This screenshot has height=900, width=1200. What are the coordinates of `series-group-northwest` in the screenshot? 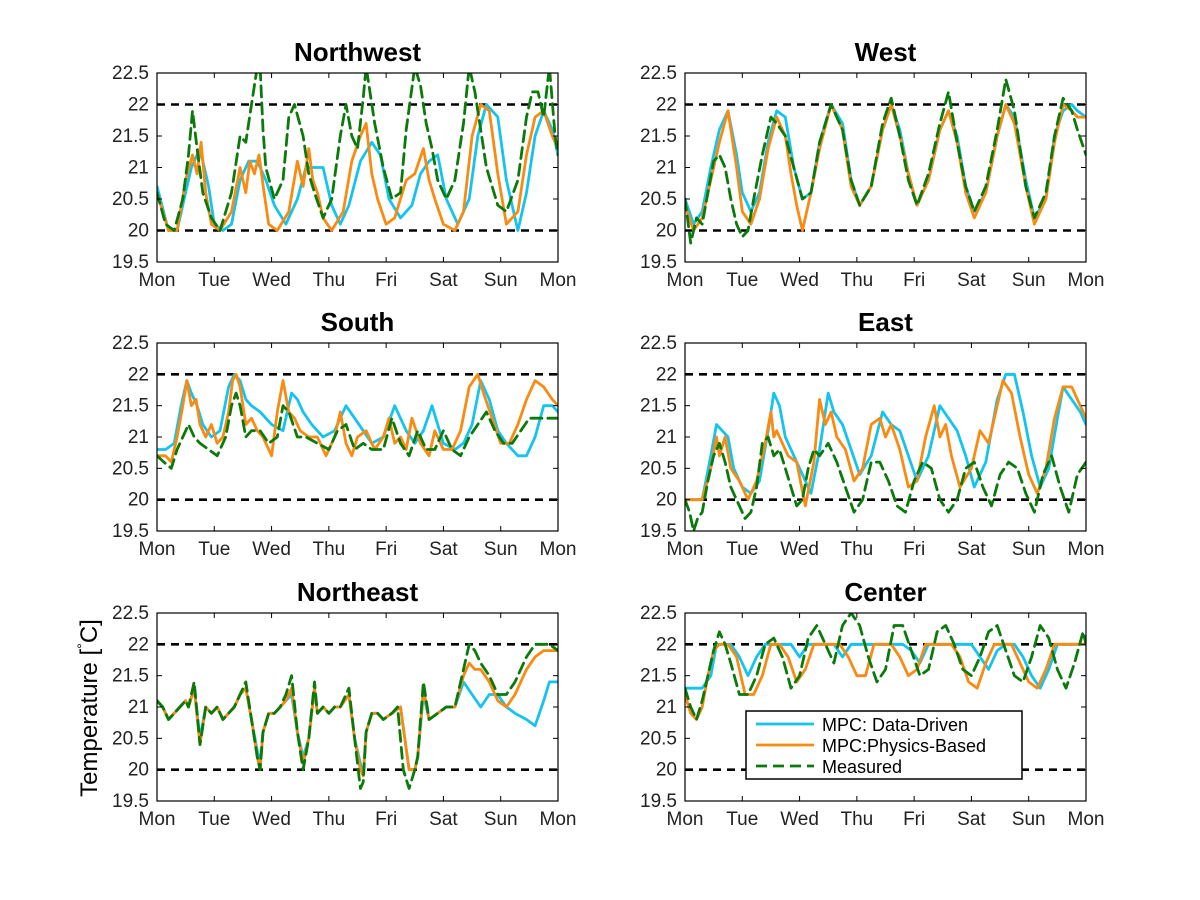 It's located at (357, 152).